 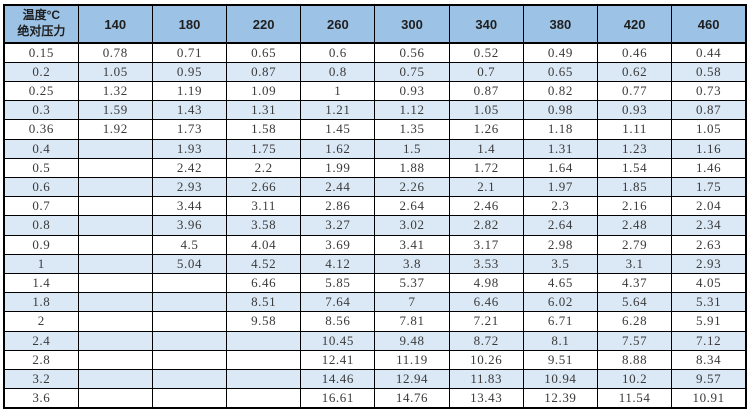 I want to click on table-cell: 1.59, so click(x=115, y=110).